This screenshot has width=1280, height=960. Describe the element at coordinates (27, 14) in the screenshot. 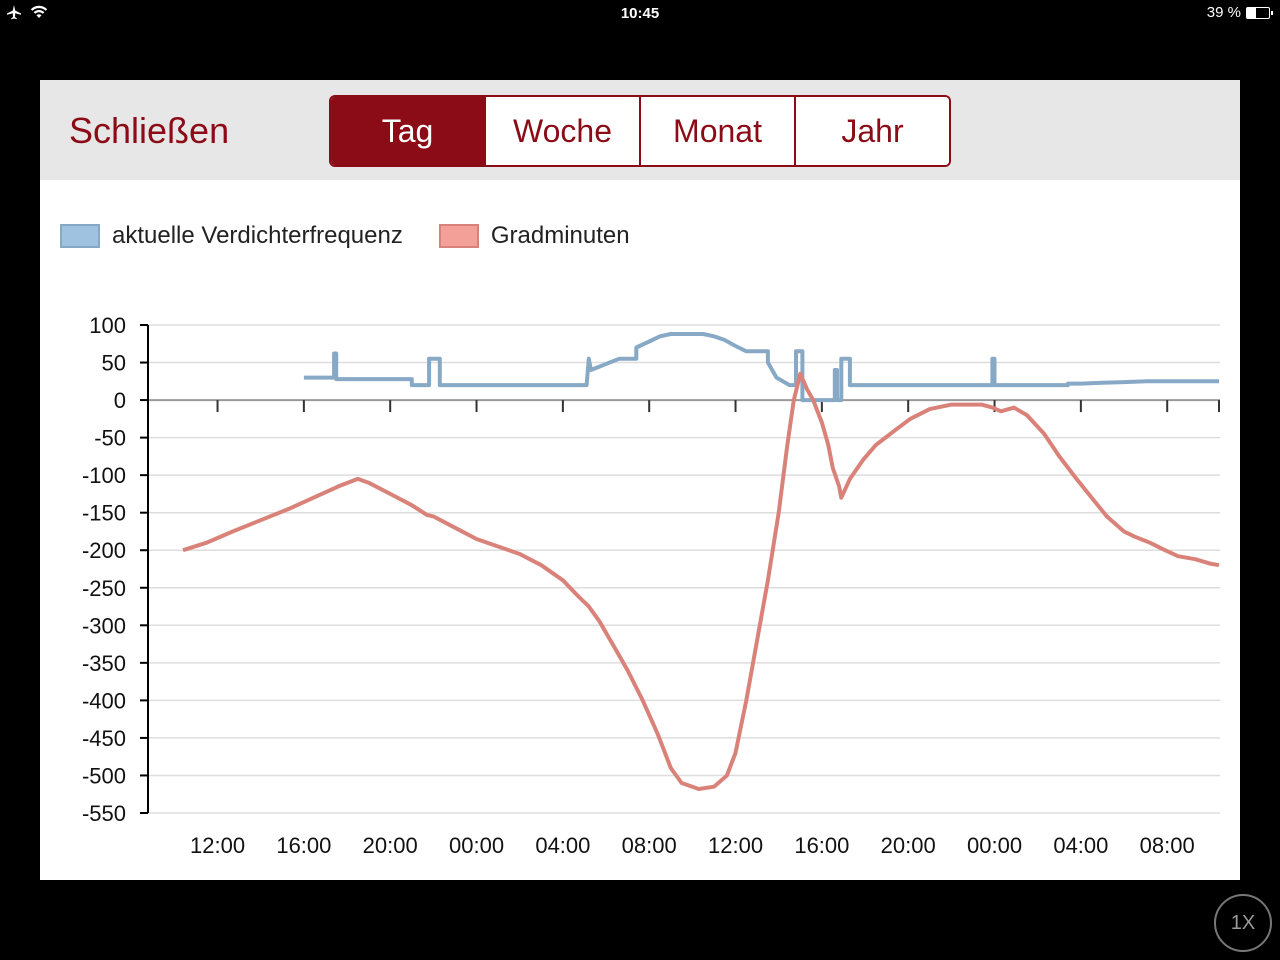

I see `status-left` at that location.